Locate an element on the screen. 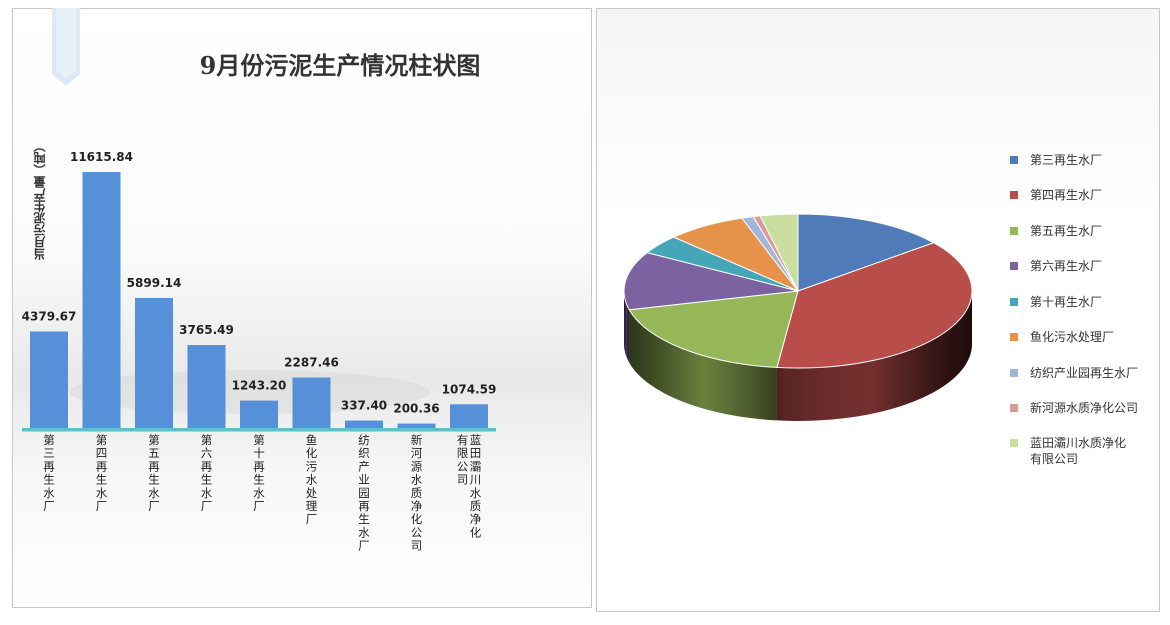 This screenshot has width=1170, height=625. category-label-7: 化 is located at coordinates (417, 519).